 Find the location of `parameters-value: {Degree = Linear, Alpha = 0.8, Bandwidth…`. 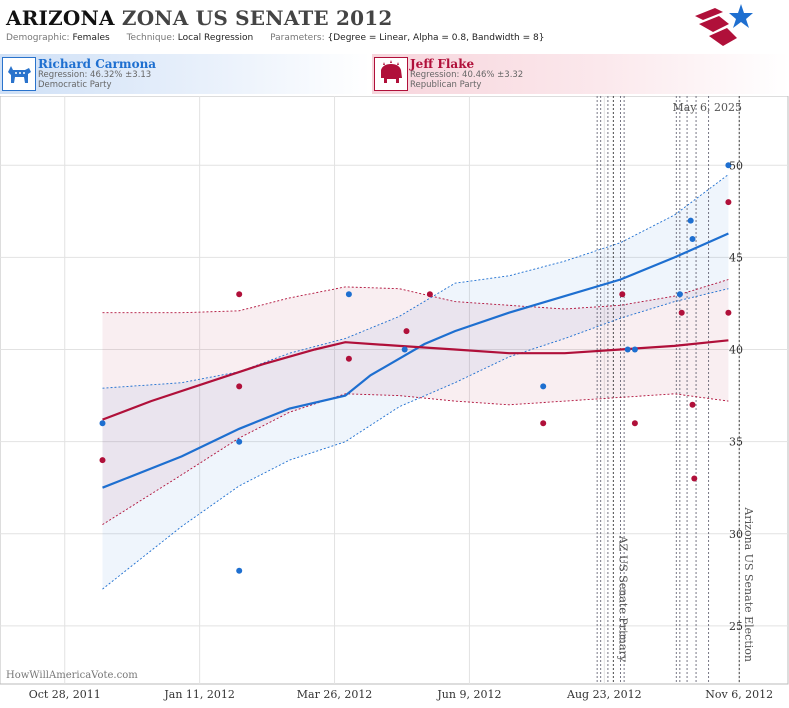

parameters-value: {Degree = Linear, Alpha = 0.8, Bandwidth… is located at coordinates (436, 38).